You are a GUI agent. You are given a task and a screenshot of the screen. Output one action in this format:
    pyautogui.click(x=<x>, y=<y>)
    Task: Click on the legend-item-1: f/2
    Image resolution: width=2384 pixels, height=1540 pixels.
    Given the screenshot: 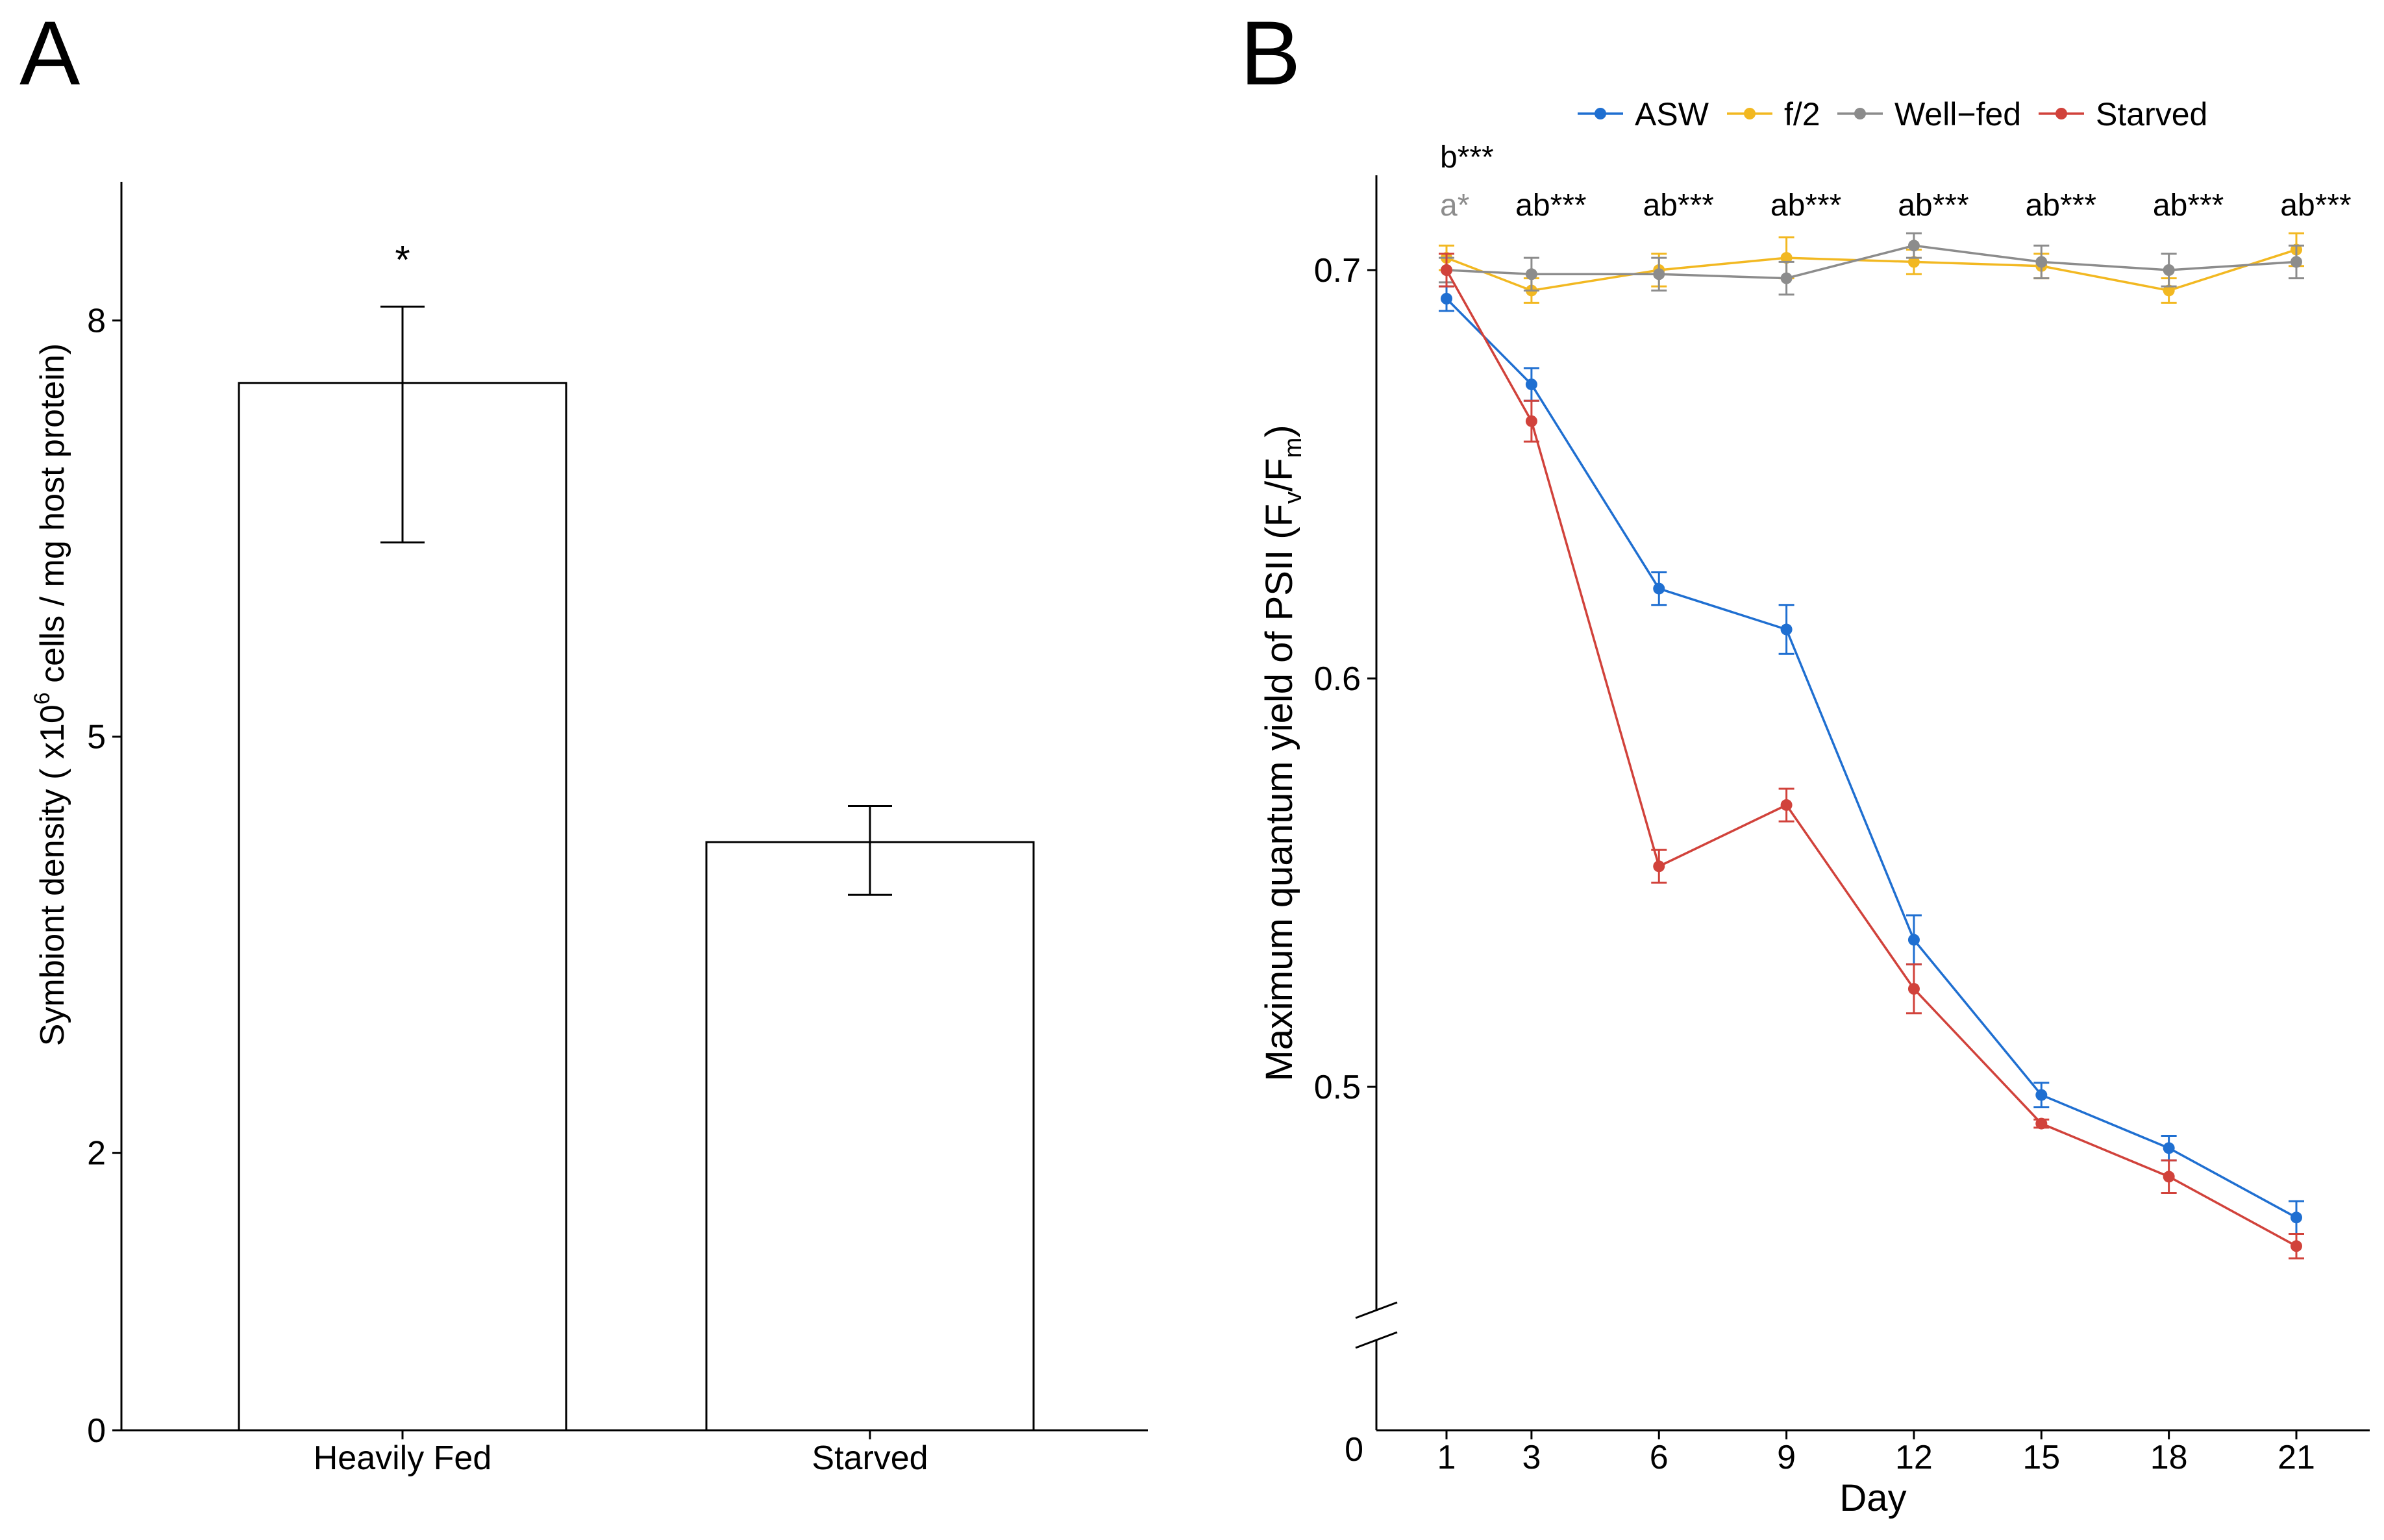 What is the action you would take?
    pyautogui.click(x=1773, y=114)
    